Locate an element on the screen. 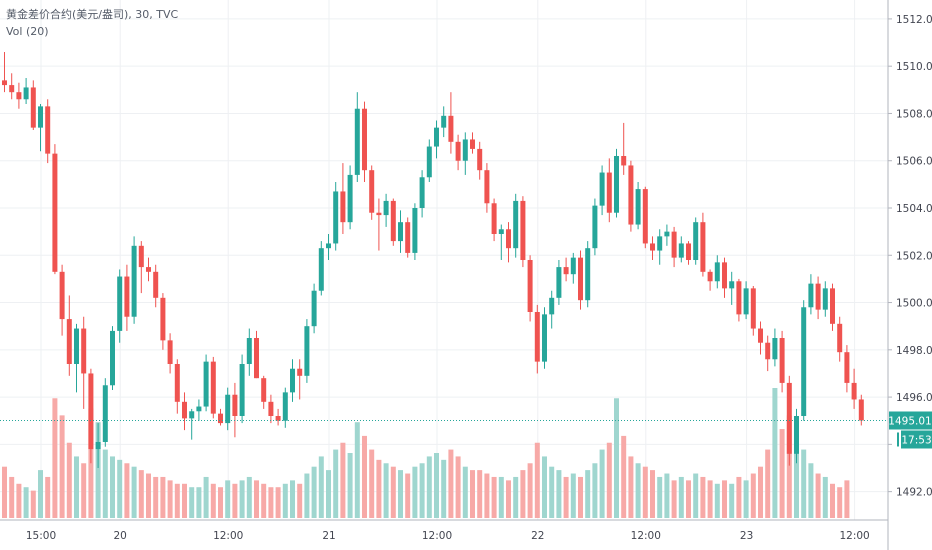 The width and height of the screenshot is (932, 550). x-tick-label: 21 is located at coordinates (328, 536).